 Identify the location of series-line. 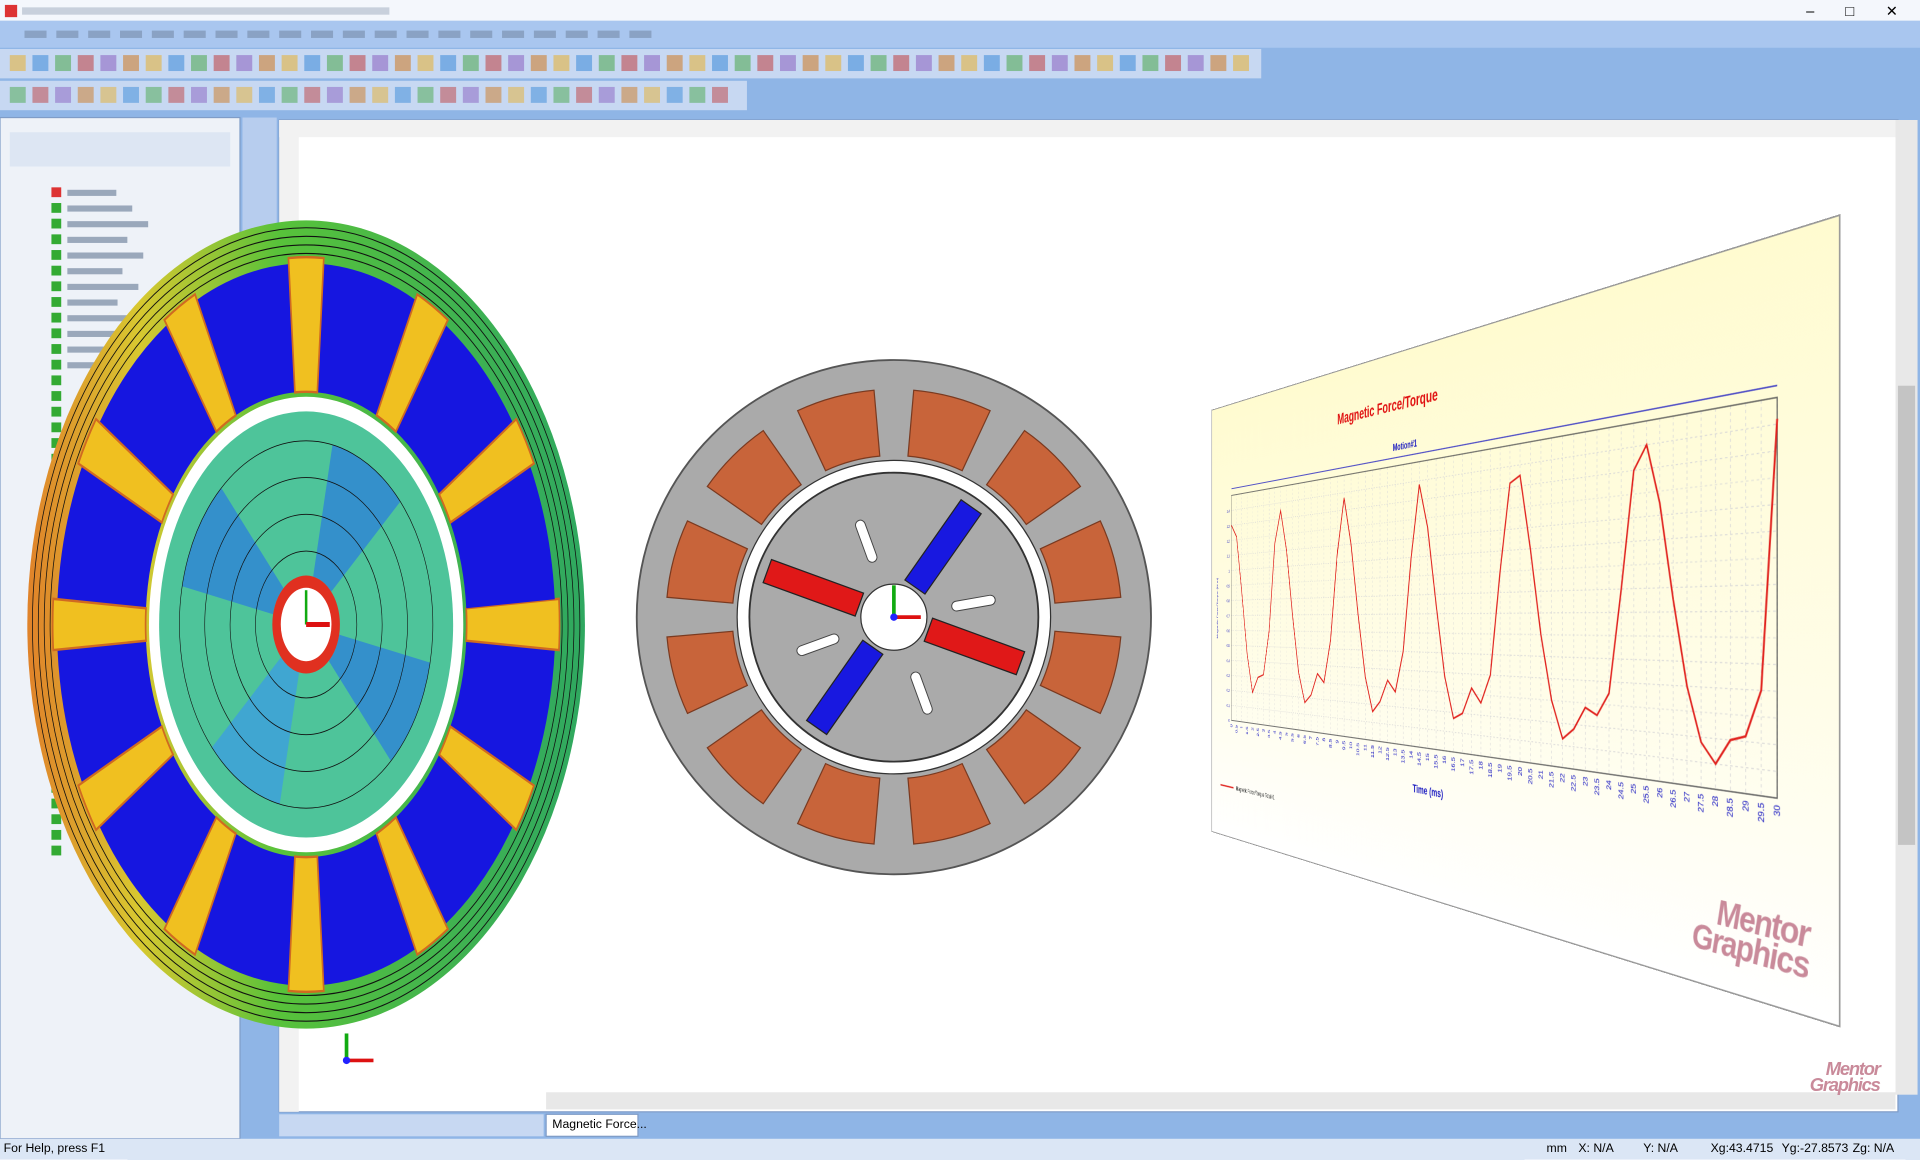
(1504, 595).